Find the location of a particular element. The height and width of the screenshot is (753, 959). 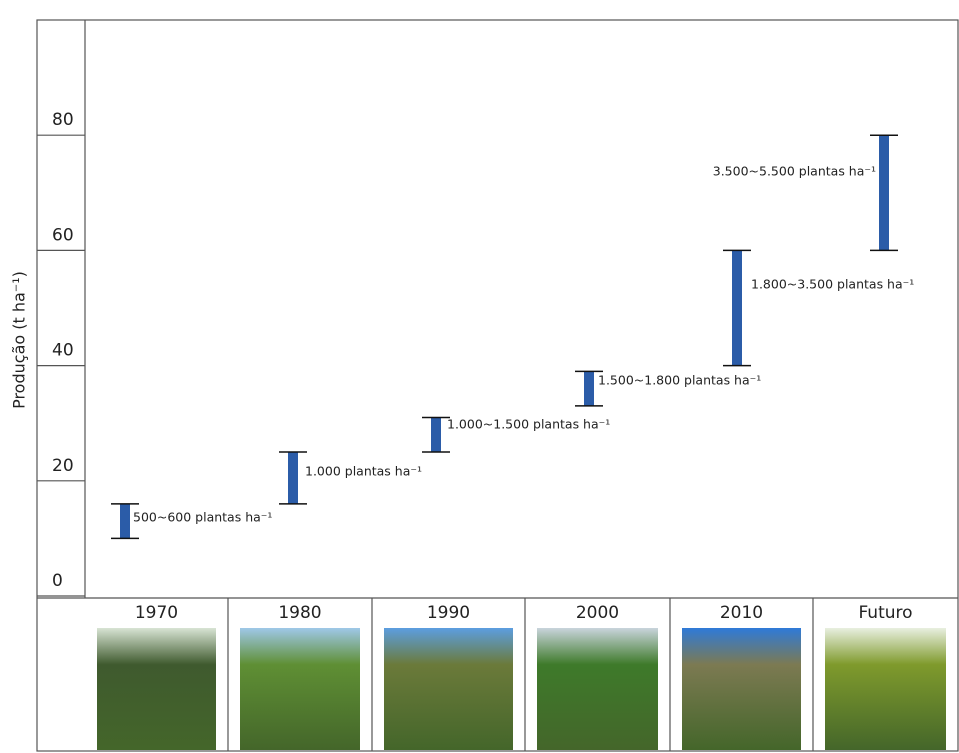

x-tick-label: 2000 is located at coordinates (597, 613).